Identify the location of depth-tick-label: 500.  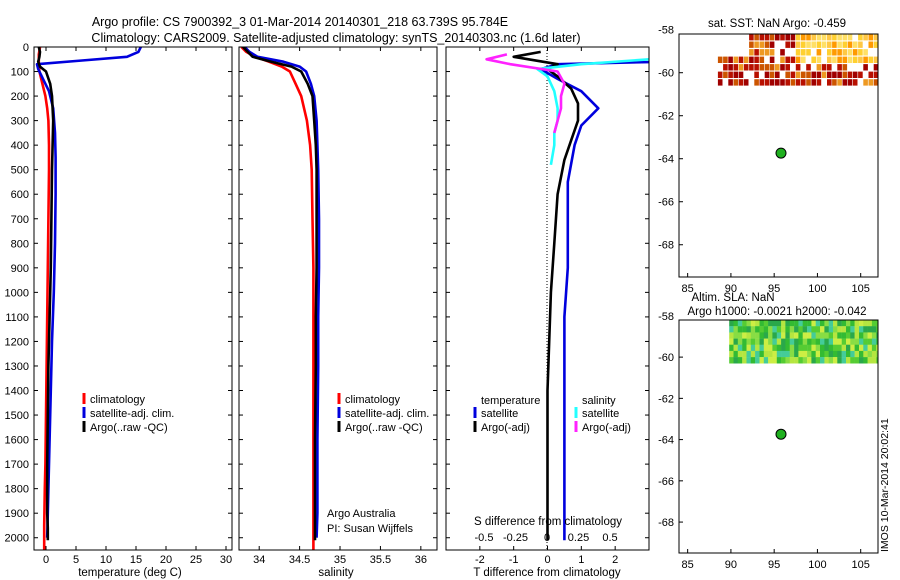
(20, 171).